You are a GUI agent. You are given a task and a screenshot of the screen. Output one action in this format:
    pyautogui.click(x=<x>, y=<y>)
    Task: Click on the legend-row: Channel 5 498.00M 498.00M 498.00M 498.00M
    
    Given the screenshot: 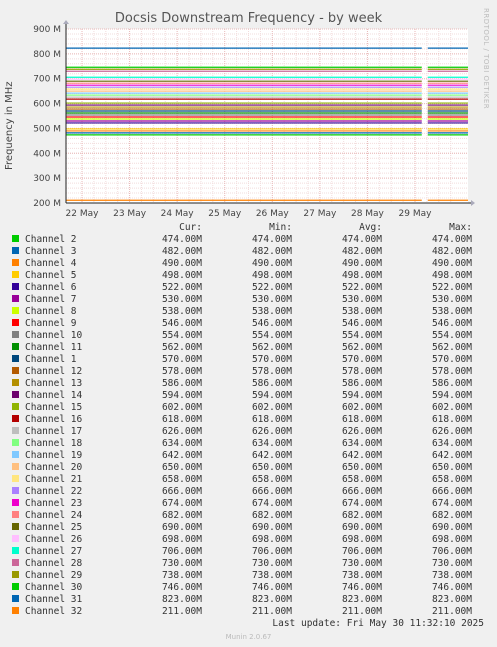 What is the action you would take?
    pyautogui.click(x=242, y=276)
    